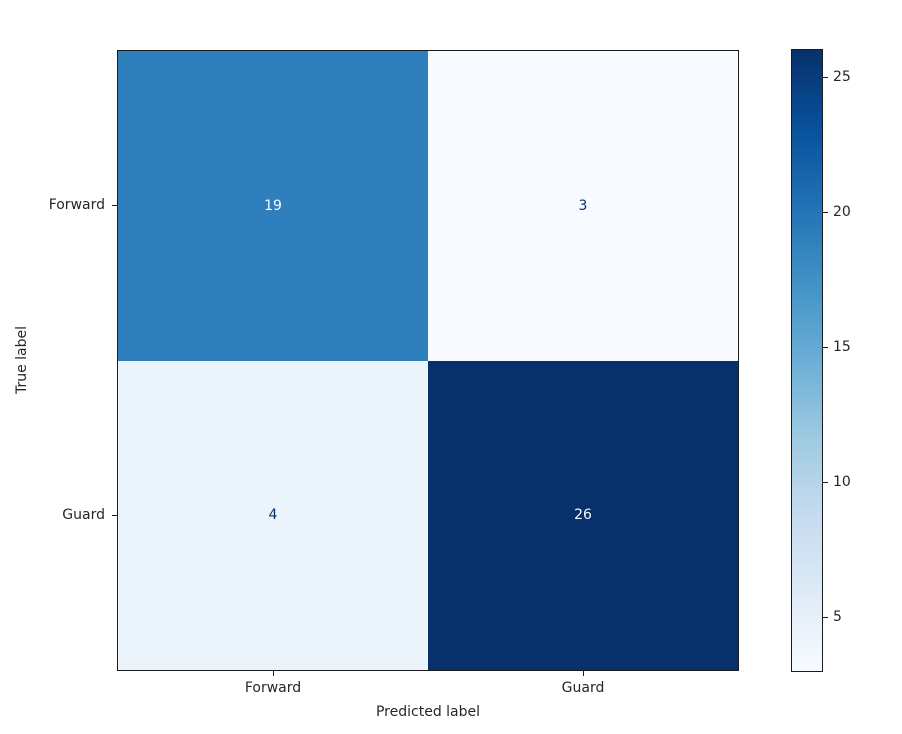  I want to click on matrix-cell-guard-forward: 4, so click(273, 515).